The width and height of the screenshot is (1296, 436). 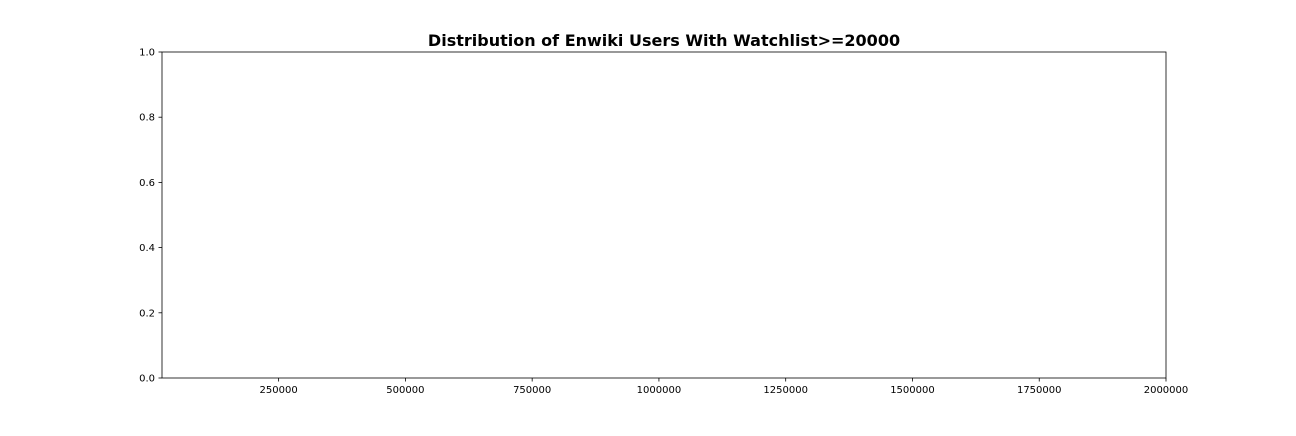 What do you see at coordinates (1039, 390) in the screenshot?
I see `x-tick-label: 1750000` at bounding box center [1039, 390].